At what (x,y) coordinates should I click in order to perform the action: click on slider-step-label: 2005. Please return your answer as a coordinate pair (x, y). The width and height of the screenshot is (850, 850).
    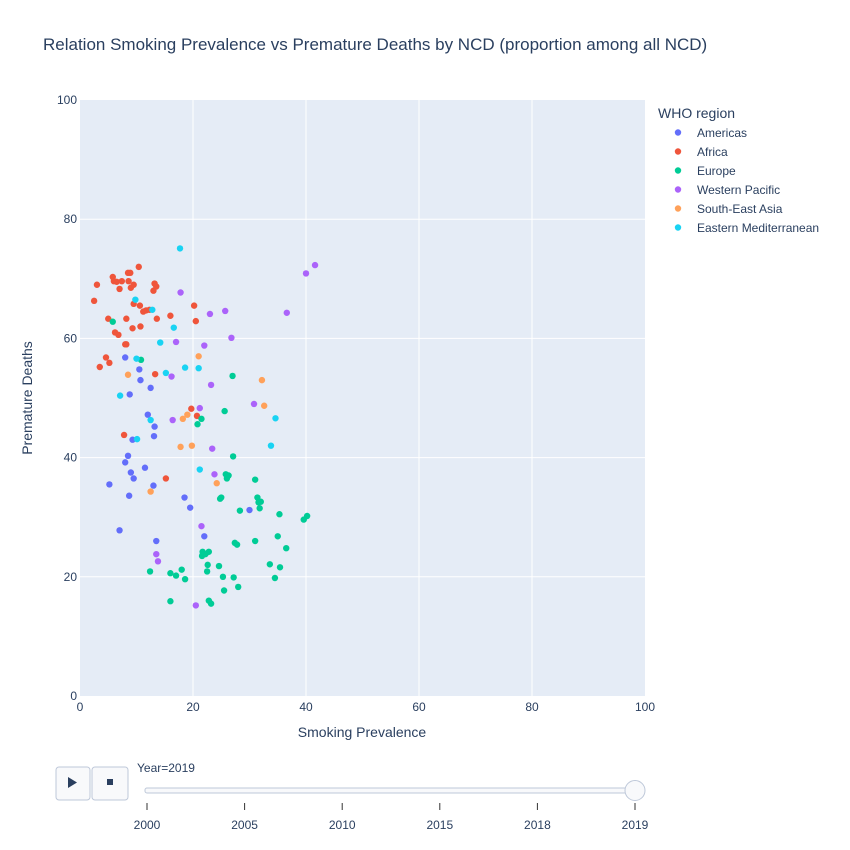
    Looking at the image, I should click on (244, 825).